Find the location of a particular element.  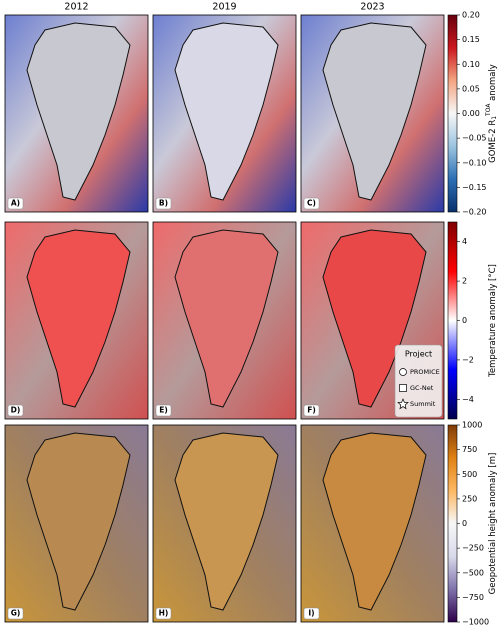

panel-label: C) is located at coordinates (311, 203).